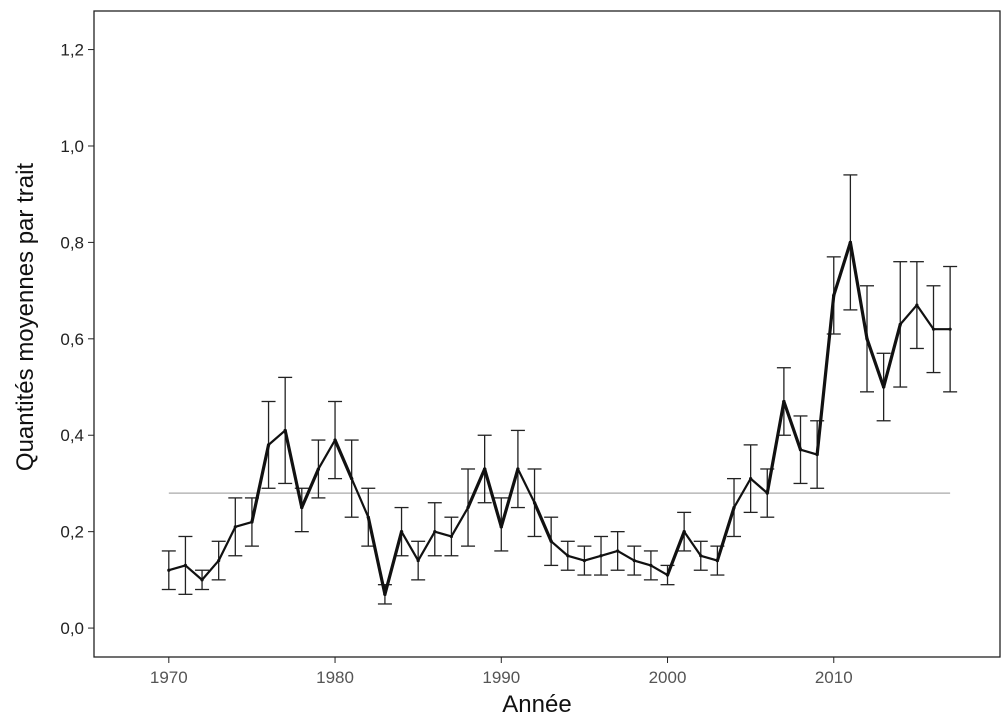  What do you see at coordinates (72, 242) in the screenshot?
I see `y-tick-label: 0,8` at bounding box center [72, 242].